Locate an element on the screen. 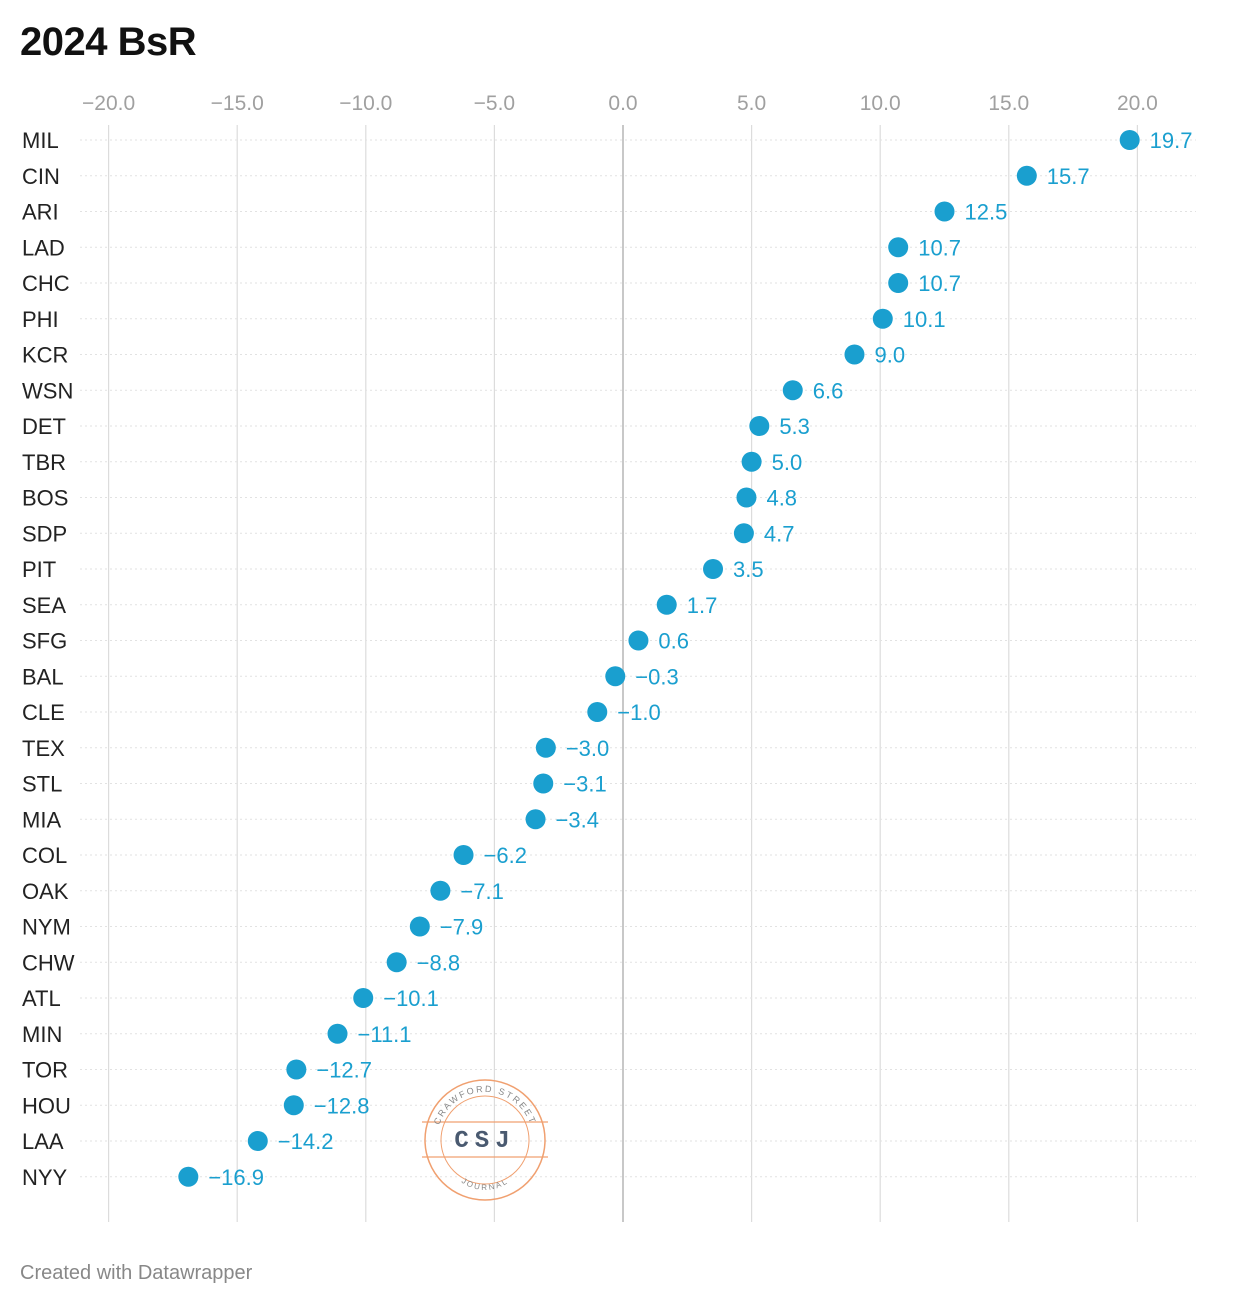 Image resolution: width=1240 pixels, height=1308 pixels. data-label: 3.5 is located at coordinates (748, 569).